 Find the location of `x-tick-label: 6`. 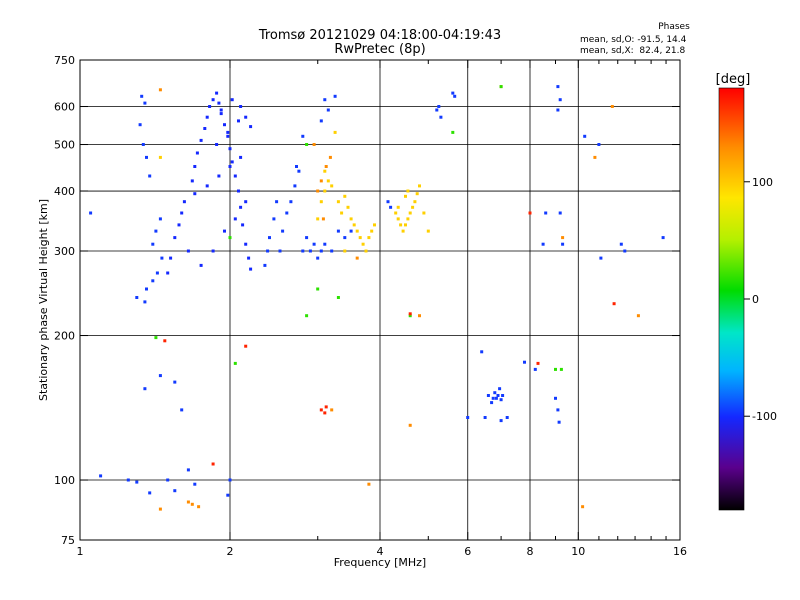

x-tick-label: 6 is located at coordinates (467, 551).